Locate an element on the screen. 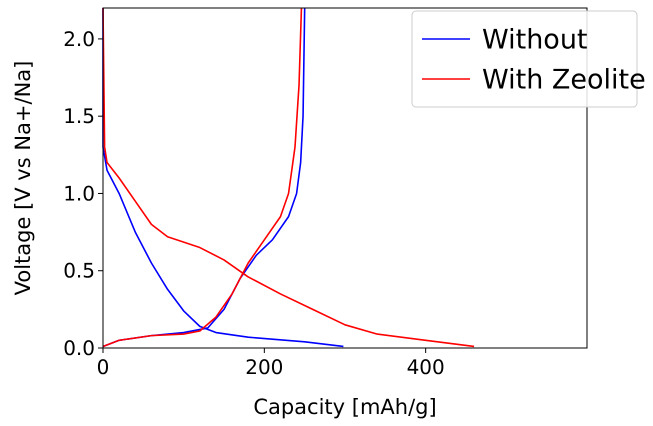 Image resolution: width=653 pixels, height=426 pixels. y-tick-label: 1.0 is located at coordinates (79, 193).